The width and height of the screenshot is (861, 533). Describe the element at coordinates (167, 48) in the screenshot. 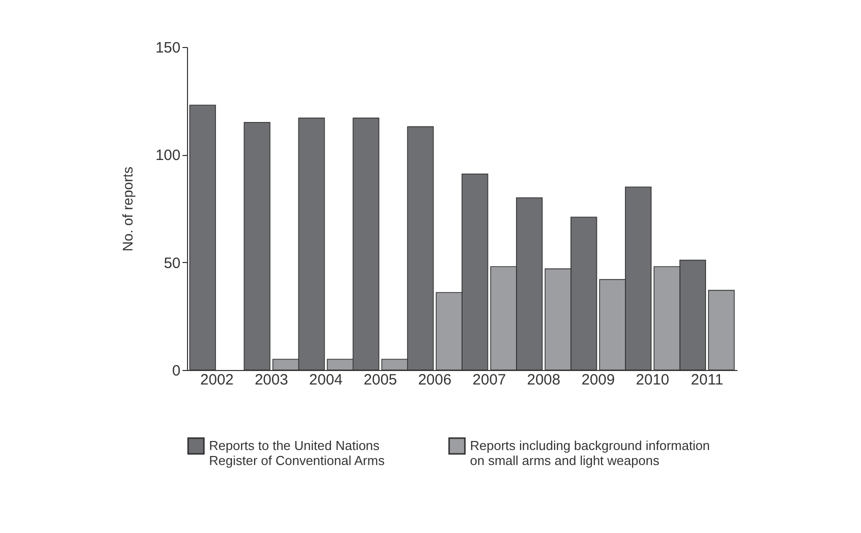

I see `y-tick-label: 150` at that location.